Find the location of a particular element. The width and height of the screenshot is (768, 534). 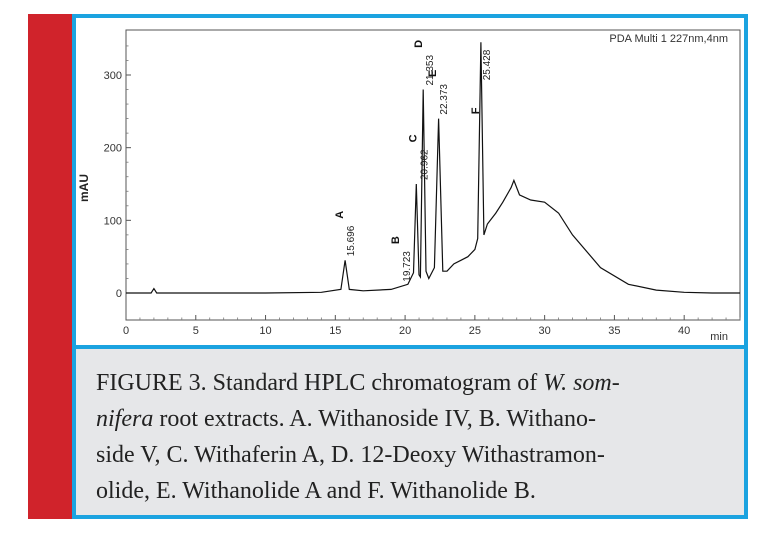

x-axis-label: min is located at coordinates (719, 337).